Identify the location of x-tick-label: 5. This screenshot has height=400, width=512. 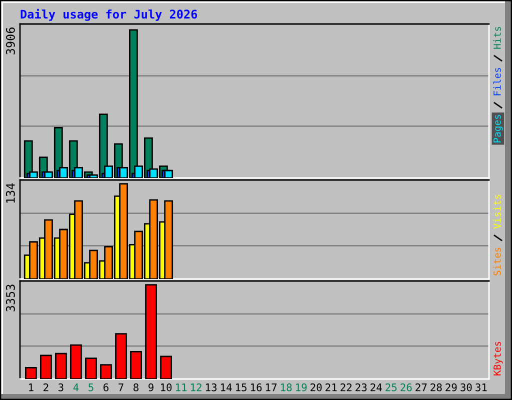
(91, 388).